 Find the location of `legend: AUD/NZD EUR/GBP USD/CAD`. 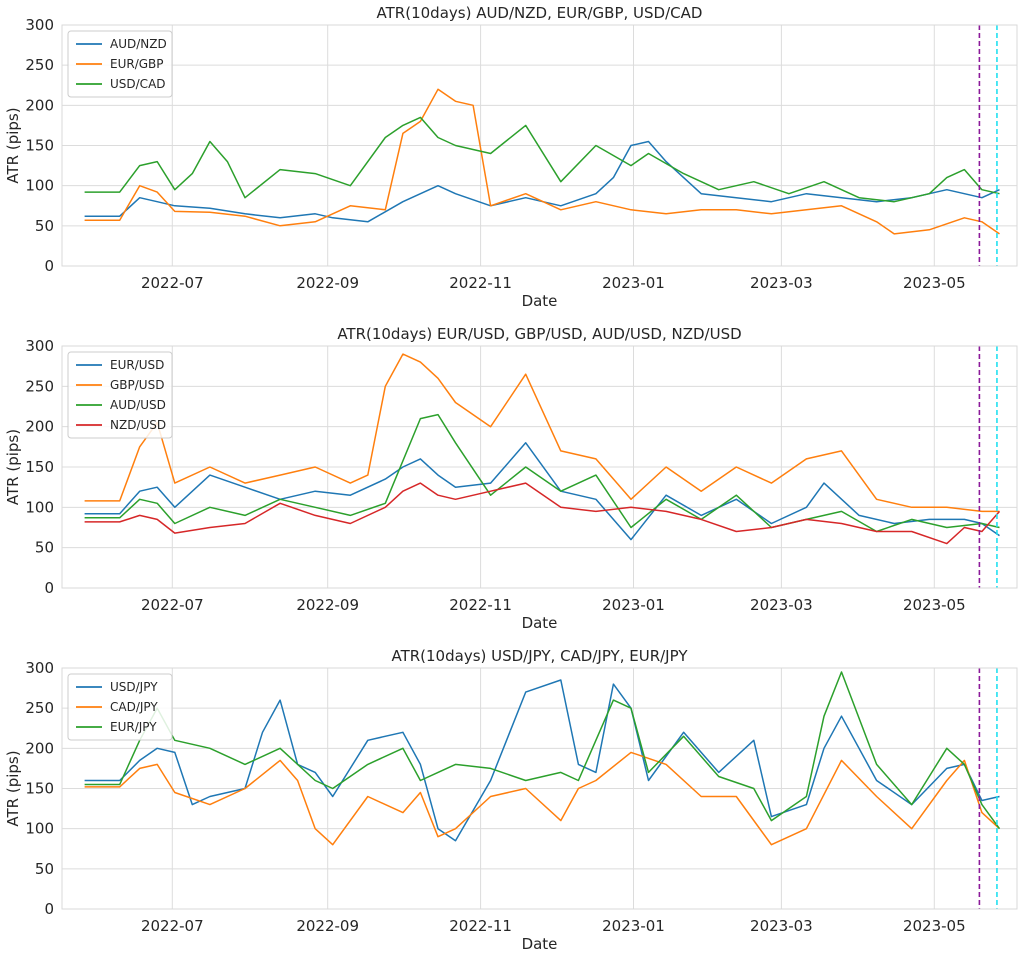

legend: AUD/NZD EUR/GBP USD/CAD is located at coordinates (120, 64).